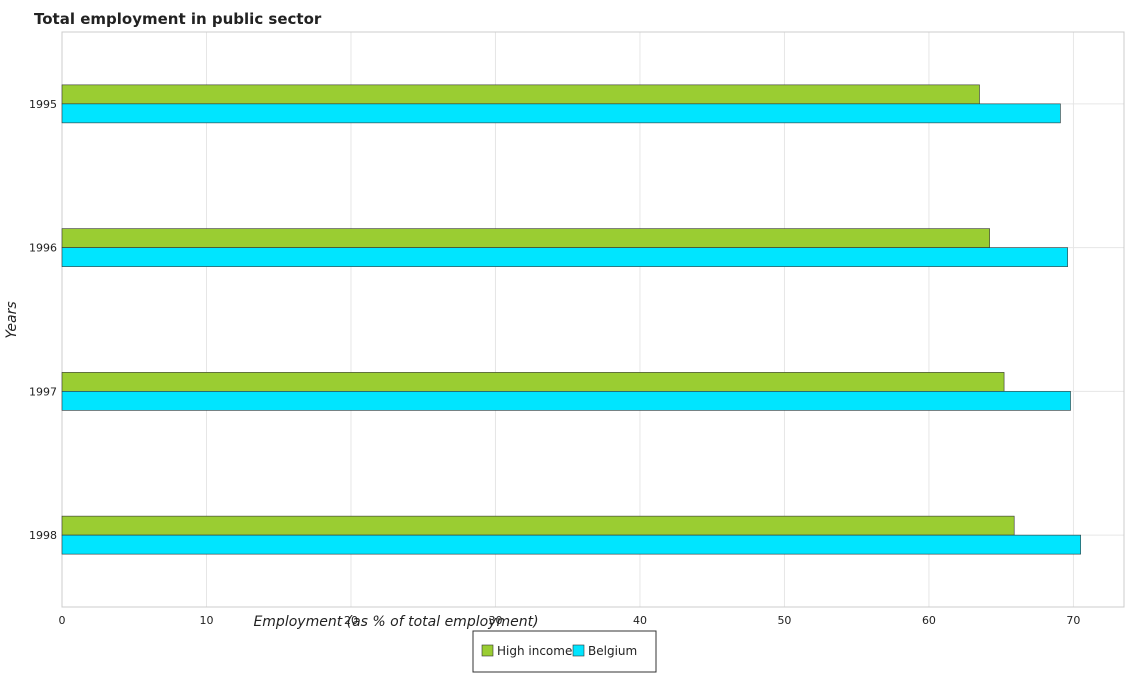 The height and width of the screenshot is (700, 1128). What do you see at coordinates (43, 391) in the screenshot?
I see `y-tick-label: 1997` at bounding box center [43, 391].